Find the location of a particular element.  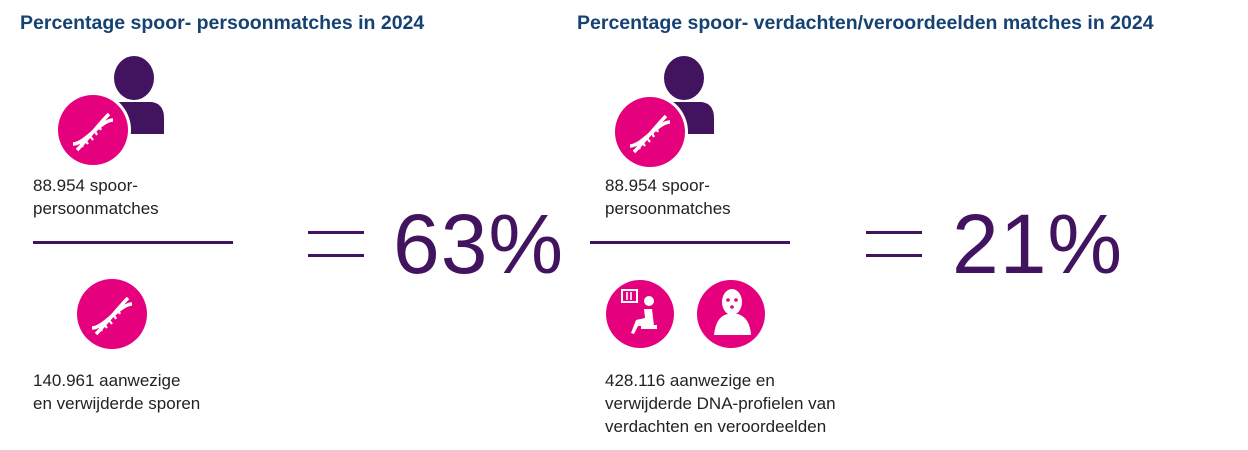

right-result: 21% is located at coordinates (1038, 244).